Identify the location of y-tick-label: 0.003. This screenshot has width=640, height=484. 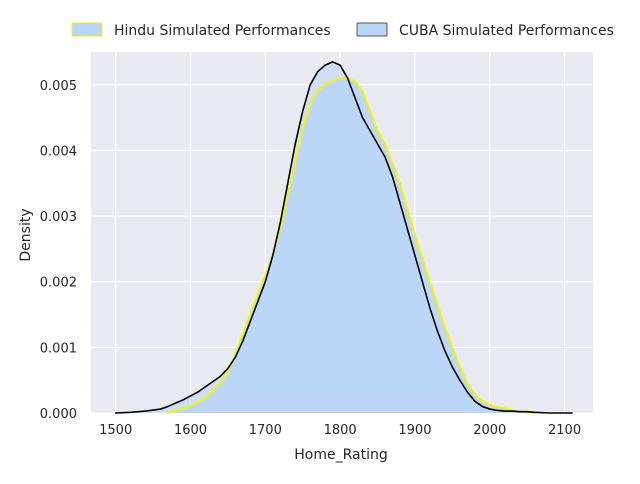
(58, 217).